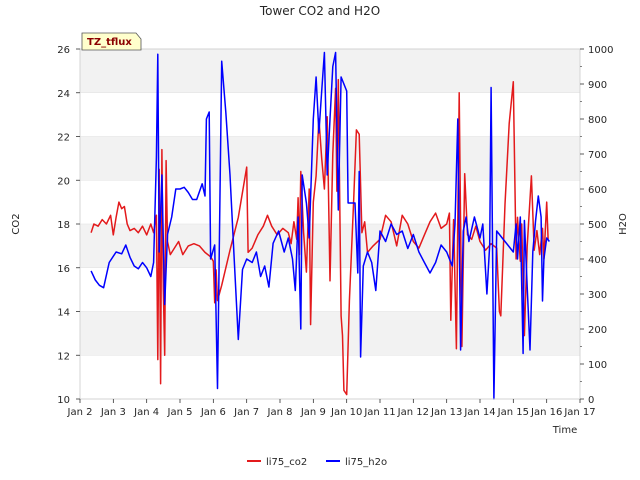 Image resolution: width=640 pixels, height=480 pixels. What do you see at coordinates (63, 225) in the screenshot?
I see `y-left-tick-label: 18` at bounding box center [63, 225].